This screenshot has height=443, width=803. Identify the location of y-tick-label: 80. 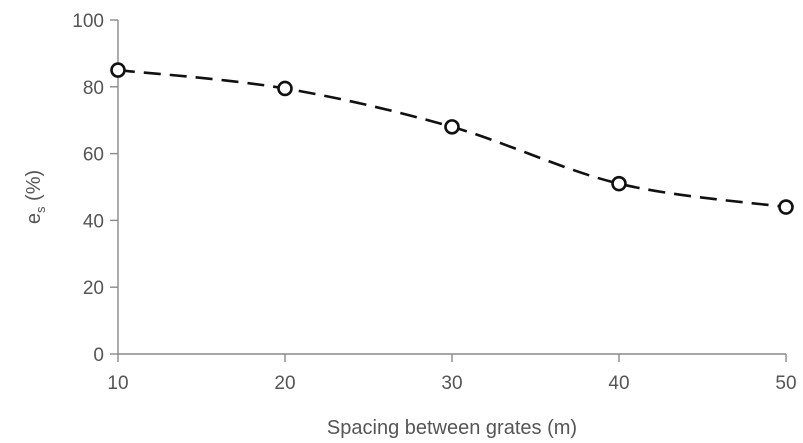
(93, 88).